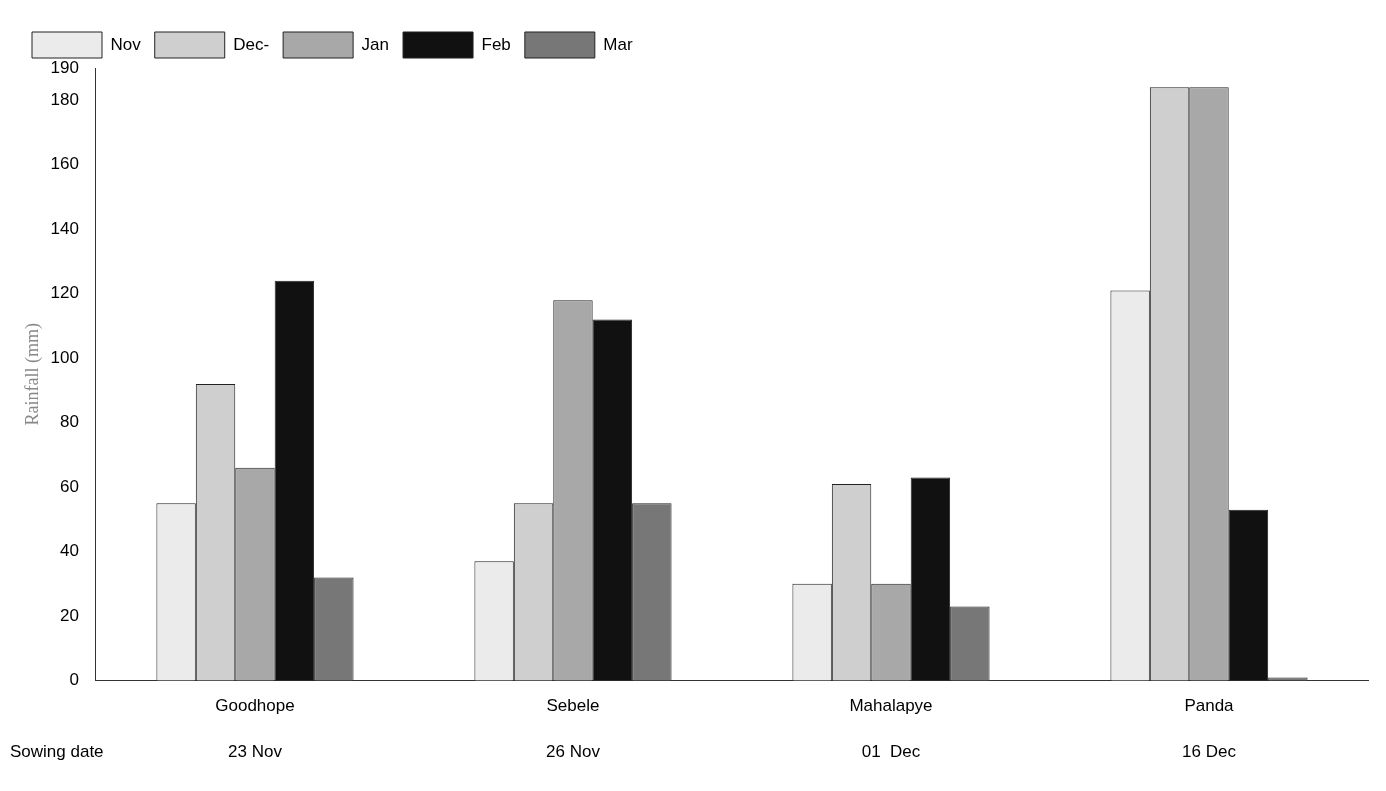  Describe the element at coordinates (64, 164) in the screenshot. I see `y-tick-label: 160` at that location.